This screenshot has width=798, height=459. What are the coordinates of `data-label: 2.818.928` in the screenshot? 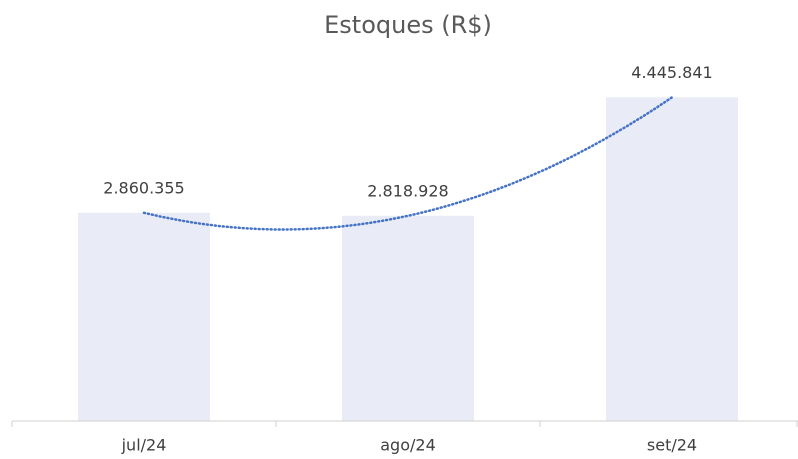 It's located at (407, 190).